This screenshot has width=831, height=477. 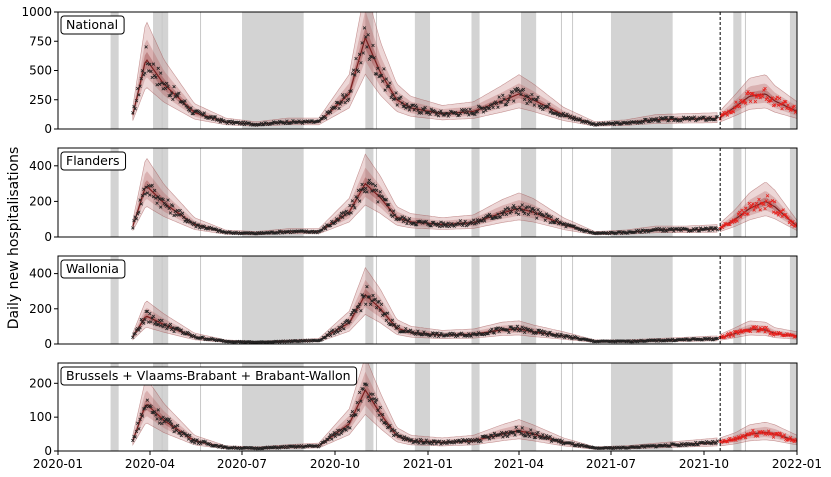 I want to click on y-tick-label: 0, so click(x=48, y=344).